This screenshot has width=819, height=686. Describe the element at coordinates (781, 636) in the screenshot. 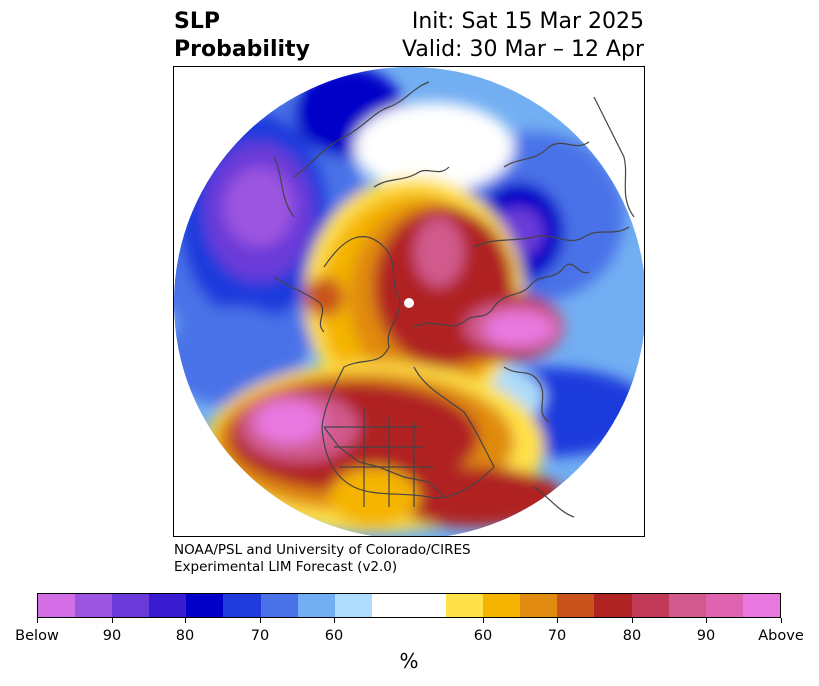

I see `colorbar-tick-label: Above` at that location.